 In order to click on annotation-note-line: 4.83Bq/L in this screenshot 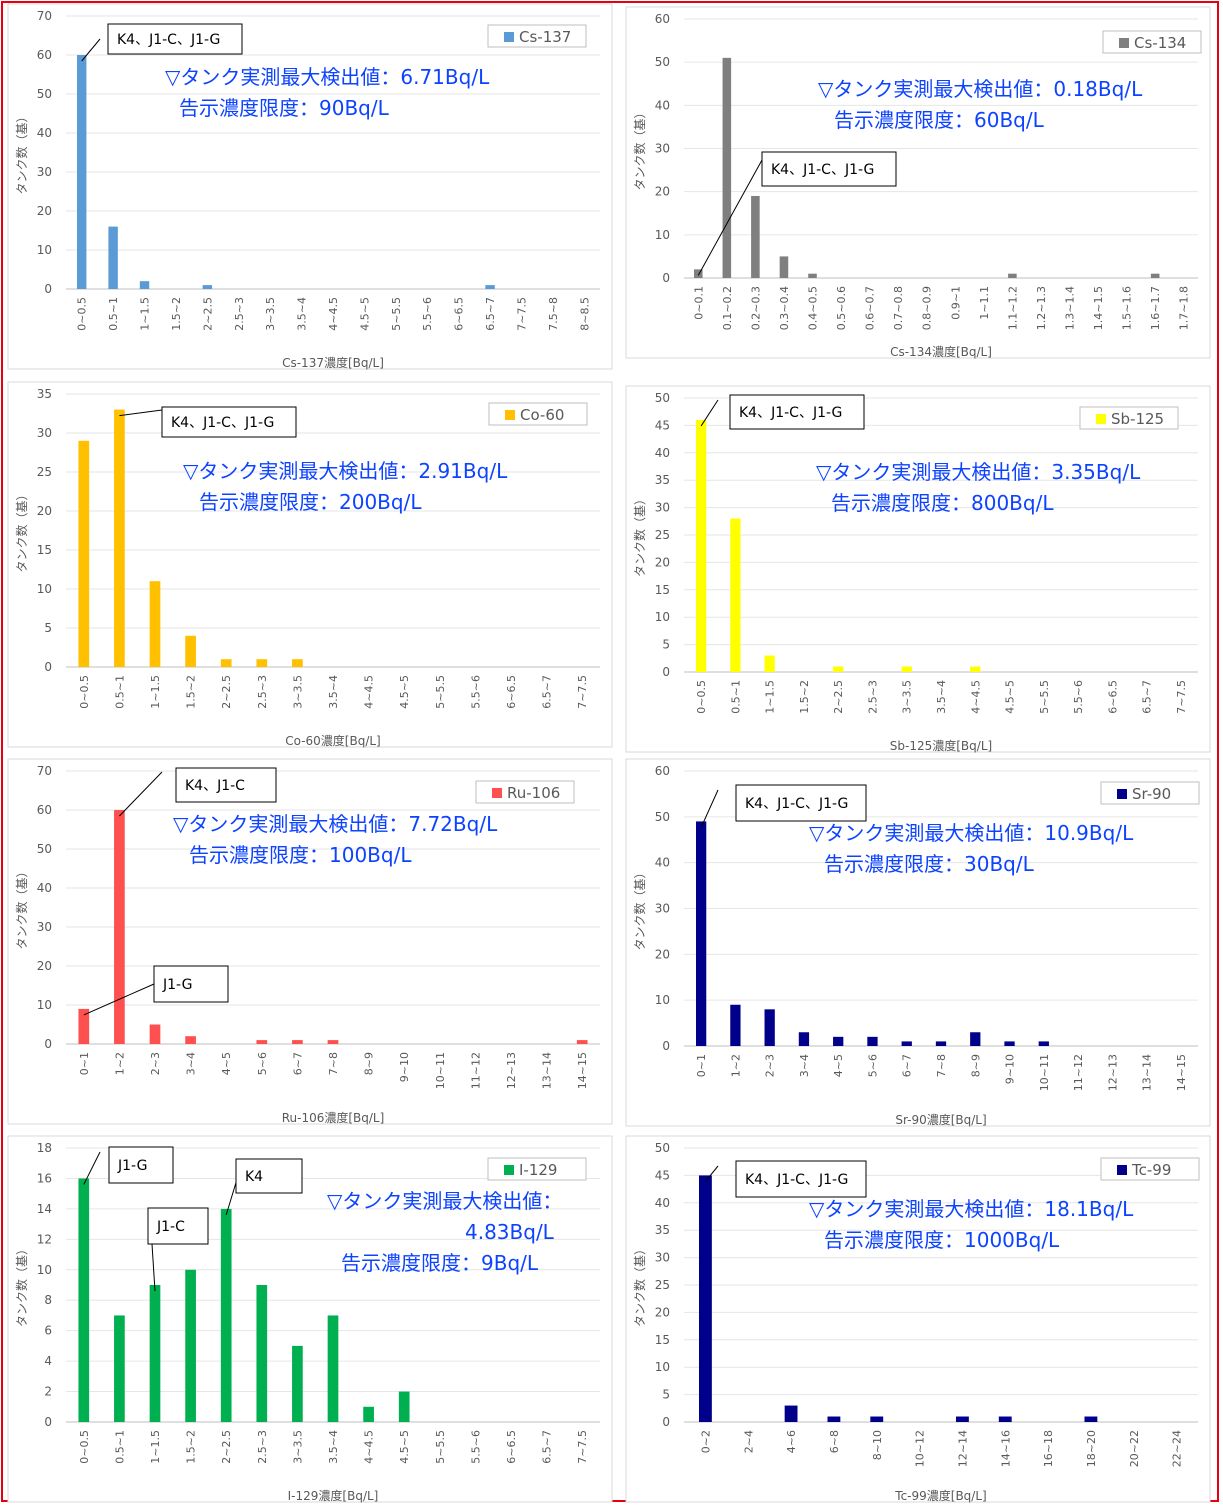, I will do `click(510, 1232)`.